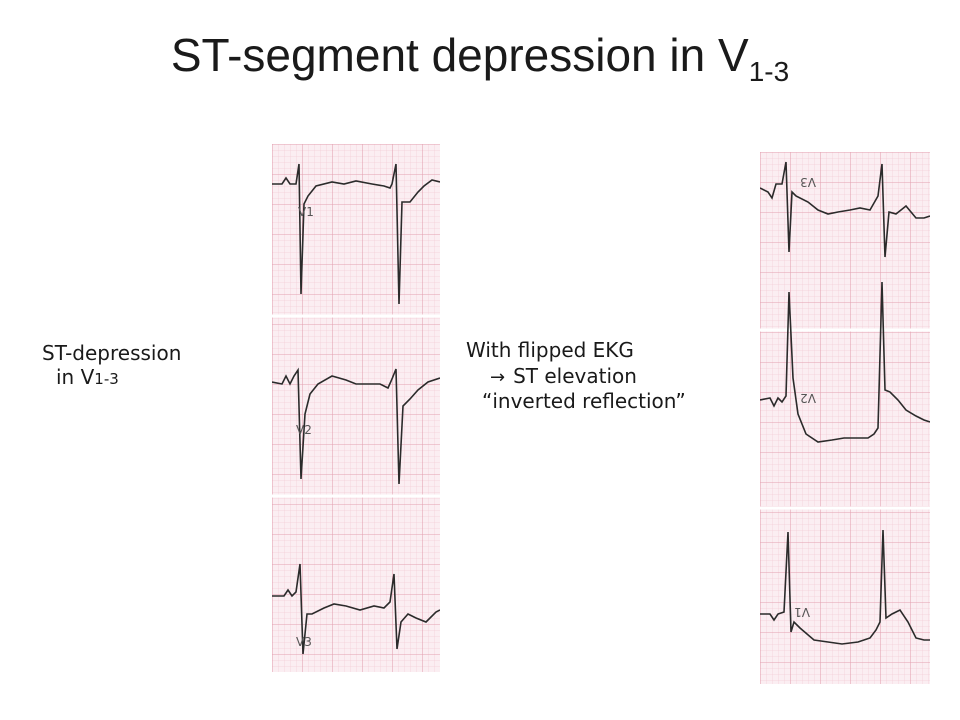 Image resolution: width=960 pixels, height=720 pixels. I want to click on slide-title-text: ST-segment depression in V, so click(459, 55).